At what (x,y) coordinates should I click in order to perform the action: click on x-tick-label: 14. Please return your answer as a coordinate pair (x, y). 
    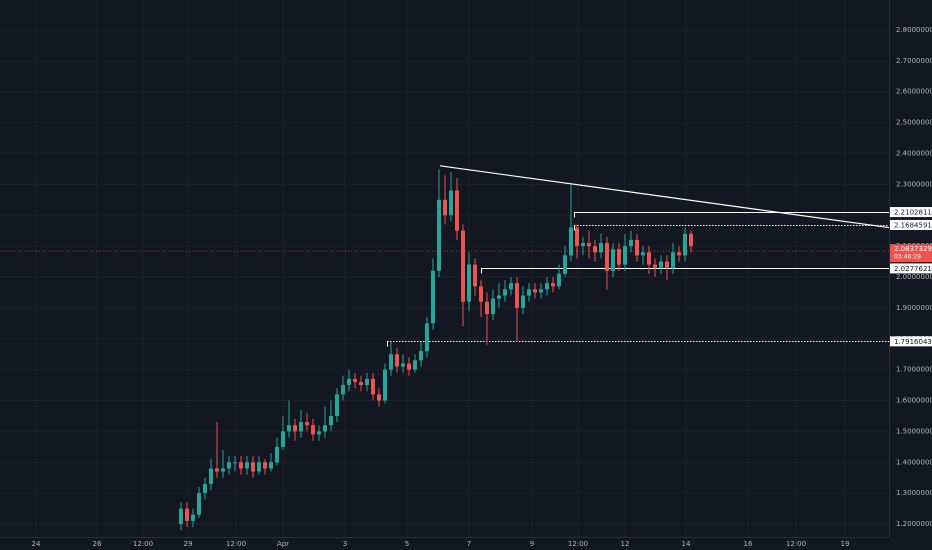
    Looking at the image, I should click on (686, 544).